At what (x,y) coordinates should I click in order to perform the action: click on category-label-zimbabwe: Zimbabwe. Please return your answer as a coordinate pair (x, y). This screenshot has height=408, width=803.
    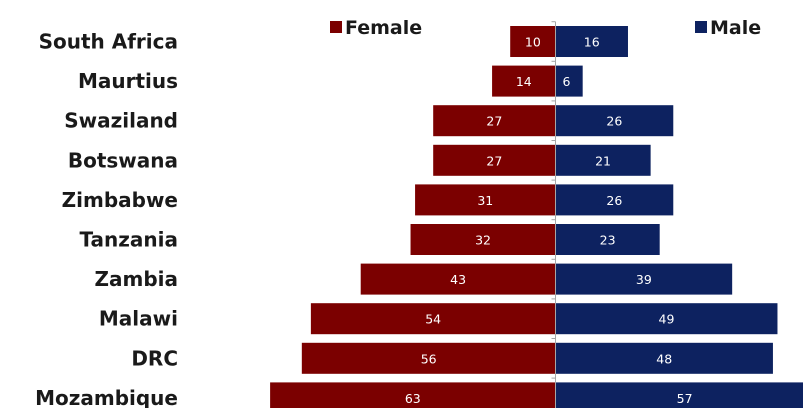
    Looking at the image, I should click on (120, 200).